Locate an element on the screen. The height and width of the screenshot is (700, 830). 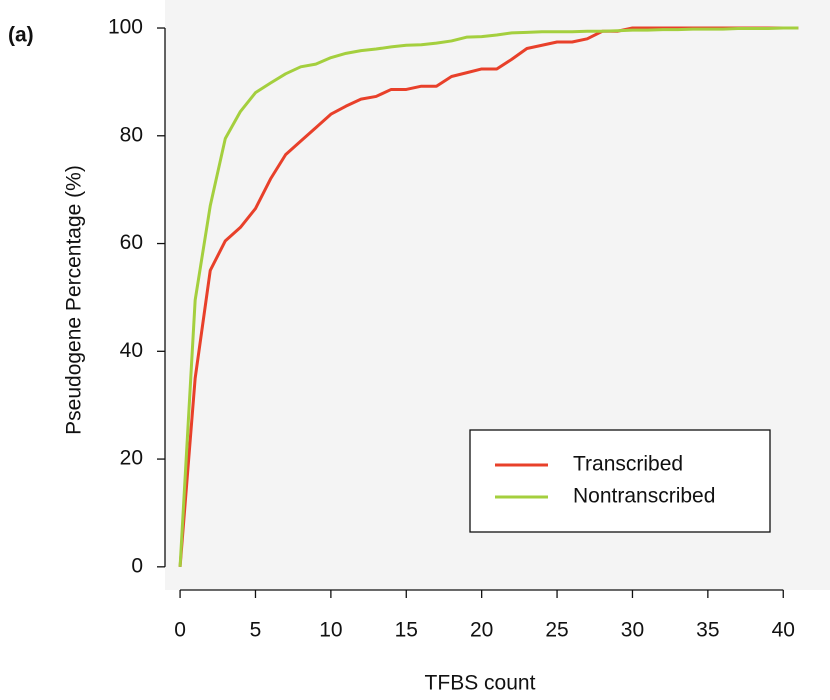
x-tick-label: 35 is located at coordinates (707, 630).